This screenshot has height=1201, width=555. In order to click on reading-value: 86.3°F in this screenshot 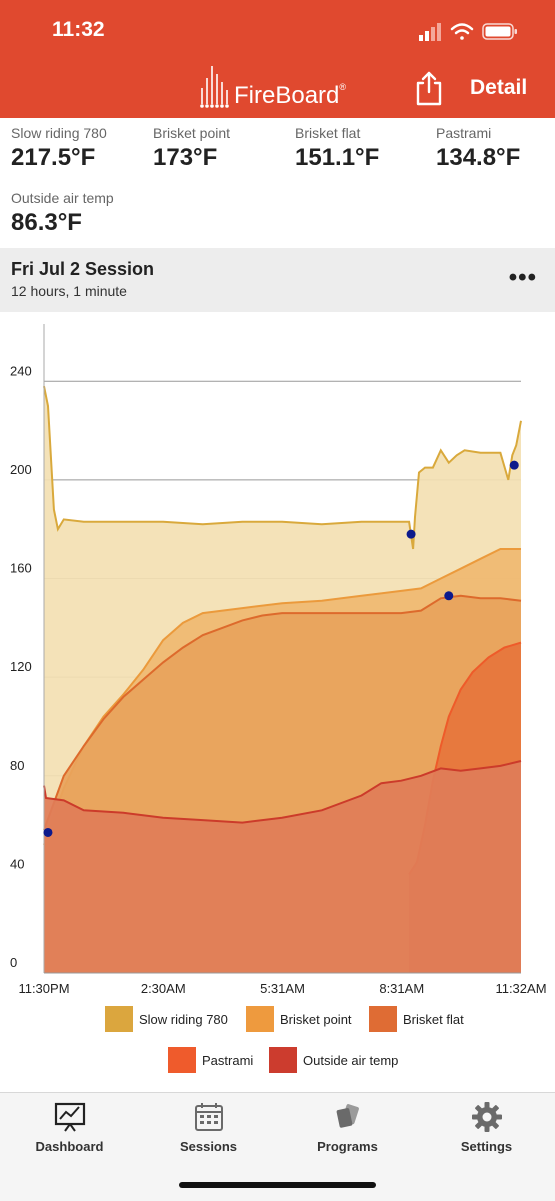, I will do `click(46, 222)`.